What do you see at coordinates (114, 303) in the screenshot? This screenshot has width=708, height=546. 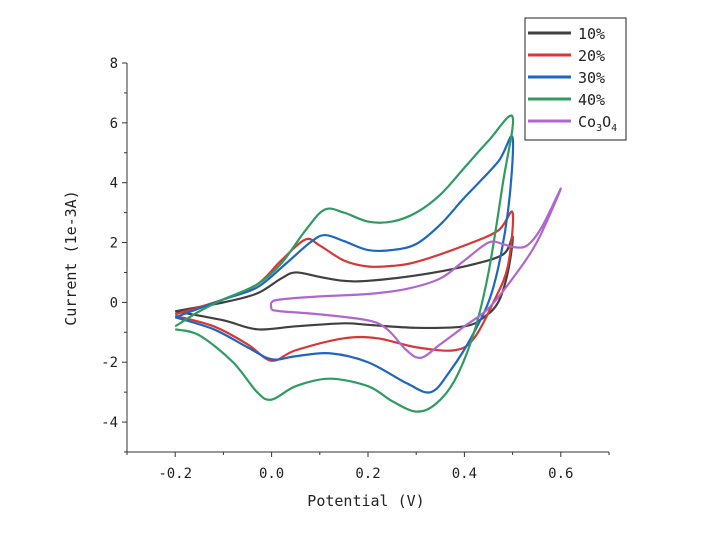 I see `y-tick-label: 0` at bounding box center [114, 303].